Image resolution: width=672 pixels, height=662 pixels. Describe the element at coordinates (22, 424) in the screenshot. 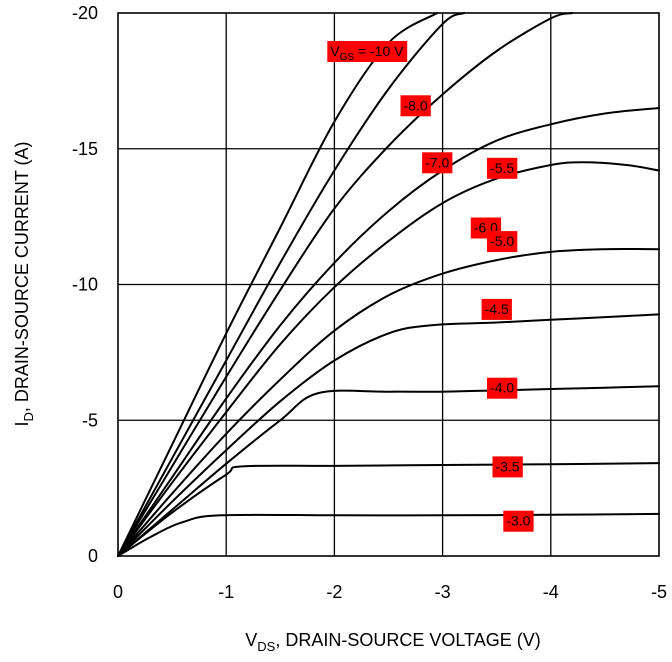

I see `y-axis-label-symbol: I` at that location.